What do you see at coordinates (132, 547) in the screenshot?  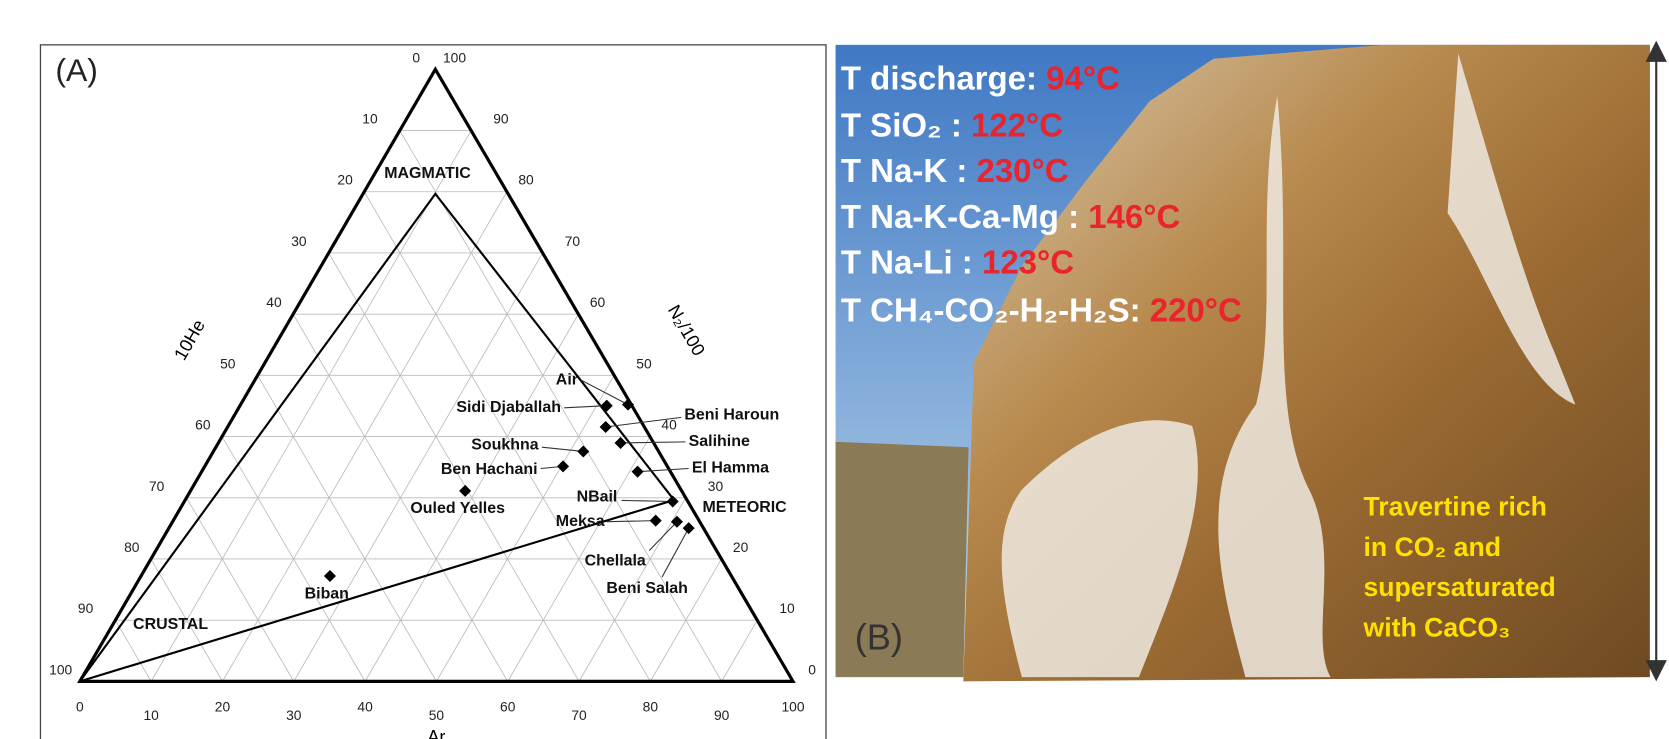 I see `left-tick-label: 80` at bounding box center [132, 547].